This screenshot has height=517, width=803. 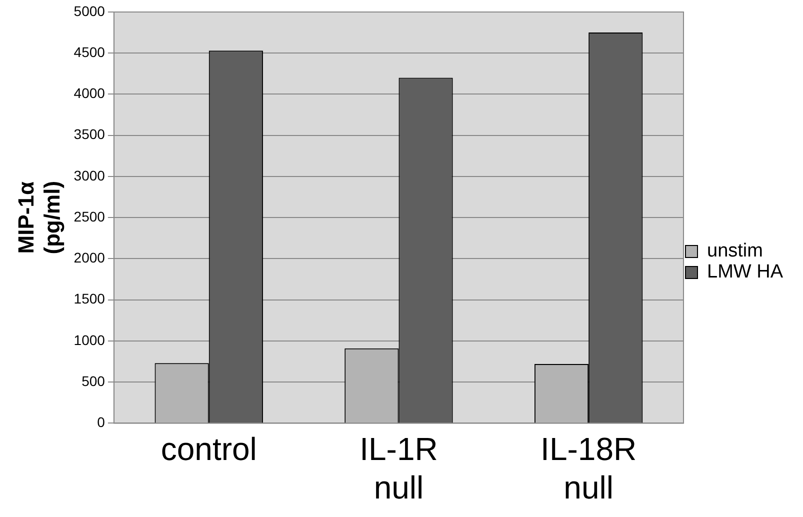 What do you see at coordinates (90, 134) in the screenshot?
I see `y-tick-label: 3500` at bounding box center [90, 134].